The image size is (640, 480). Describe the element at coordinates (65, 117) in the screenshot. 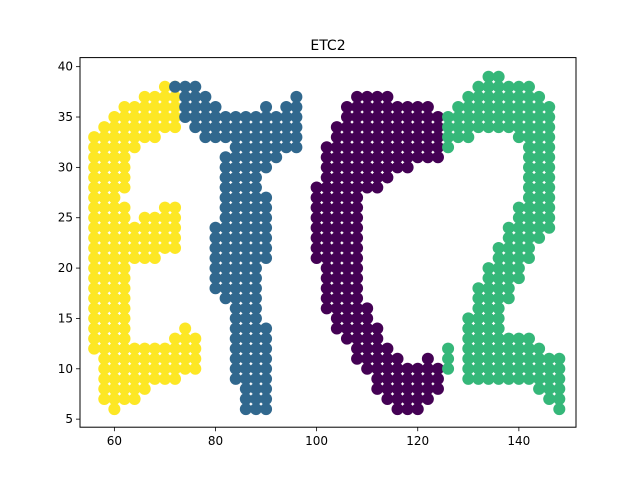

I see `y-tick-label: 35` at that location.